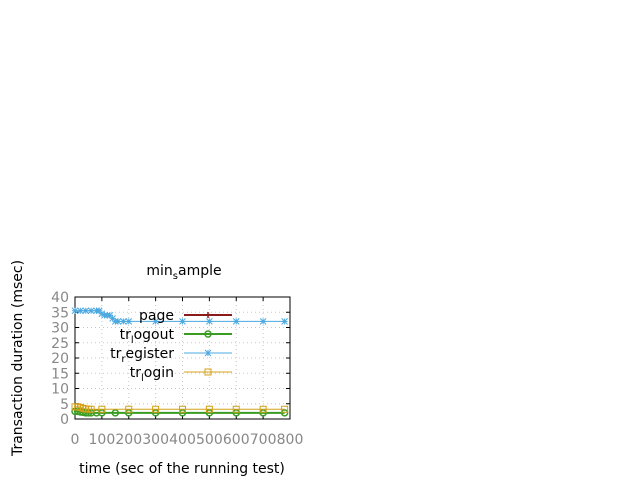 The image size is (640, 480). What do you see at coordinates (64, 405) in the screenshot?
I see `y-tick-label: 5` at bounding box center [64, 405].